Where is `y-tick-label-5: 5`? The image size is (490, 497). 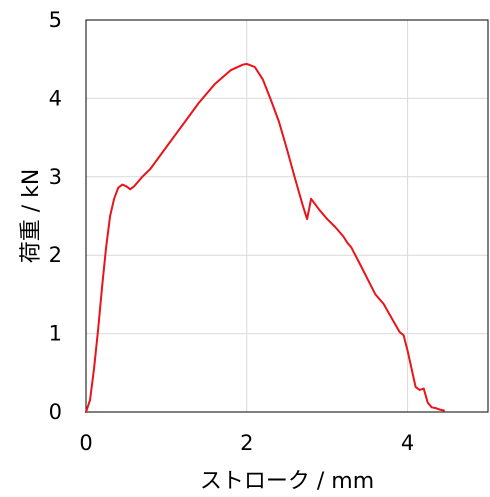
y-tick-label-5: 5 is located at coordinates (55, 20).